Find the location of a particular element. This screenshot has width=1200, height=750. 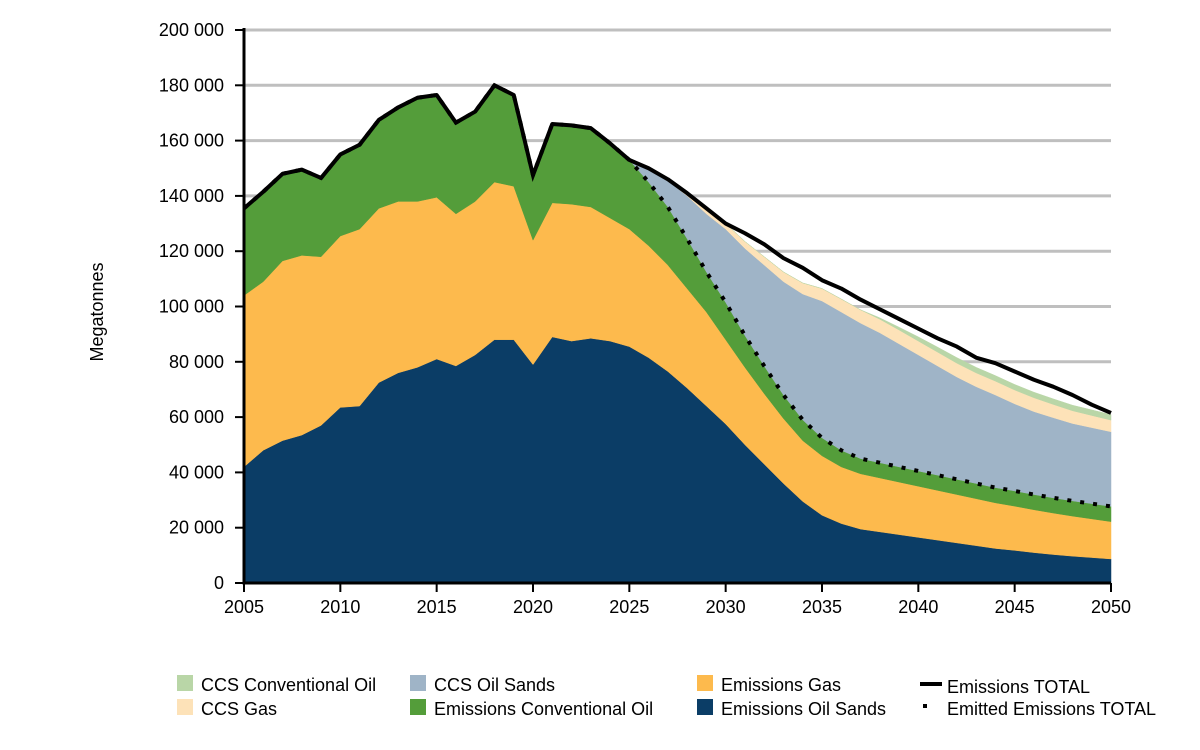

legend-label: Emissions Gas is located at coordinates (781, 685).